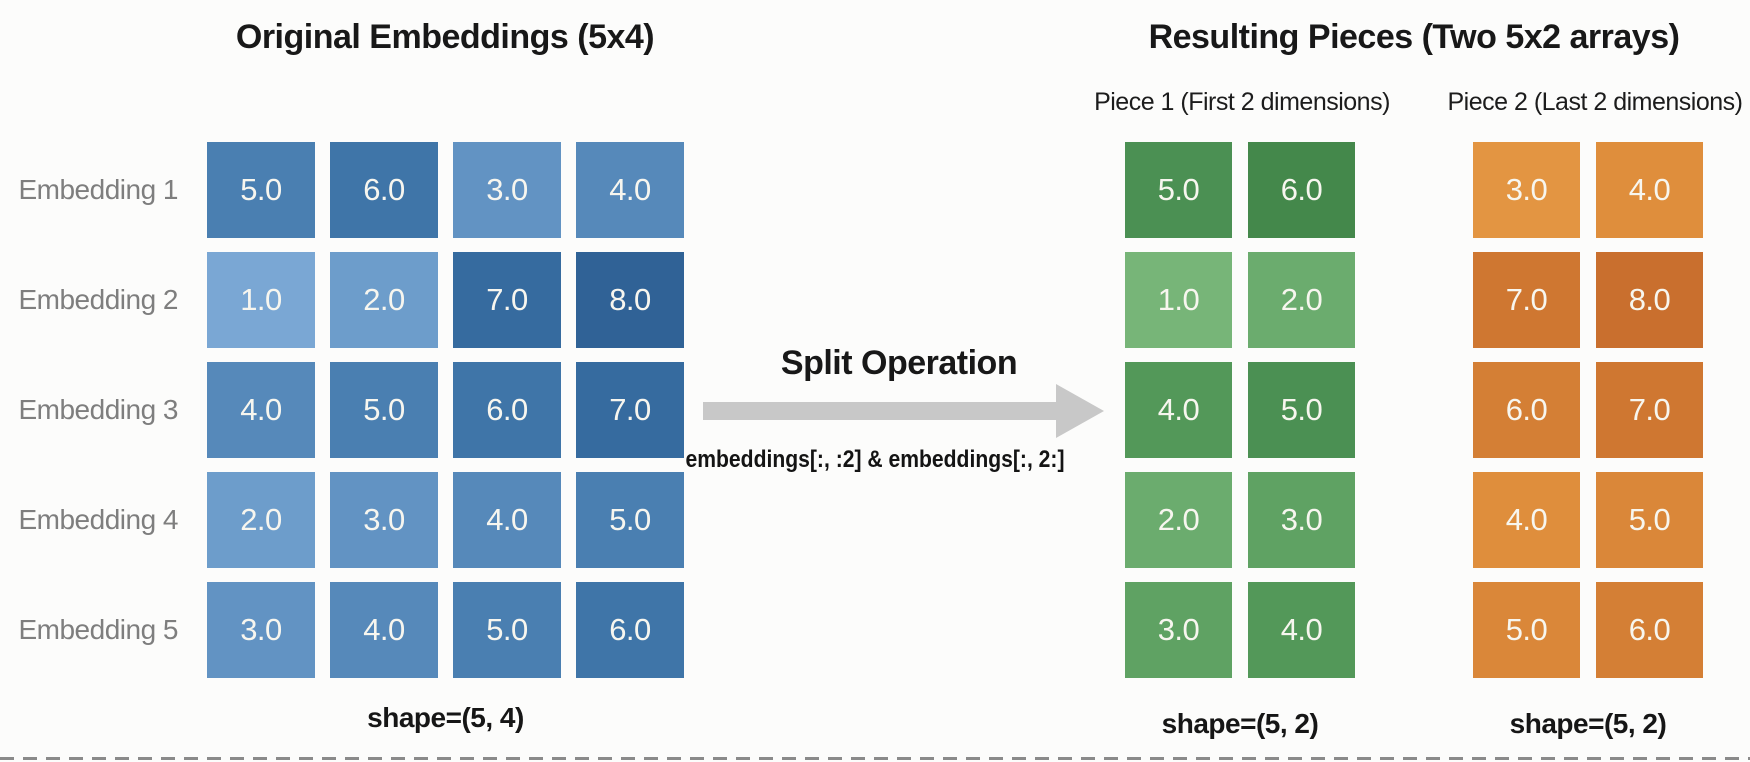 Image resolution: width=1750 pixels, height=762 pixels. Describe the element at coordinates (98, 519) in the screenshot. I see `embedding-row-label: Embedding 4` at that location.